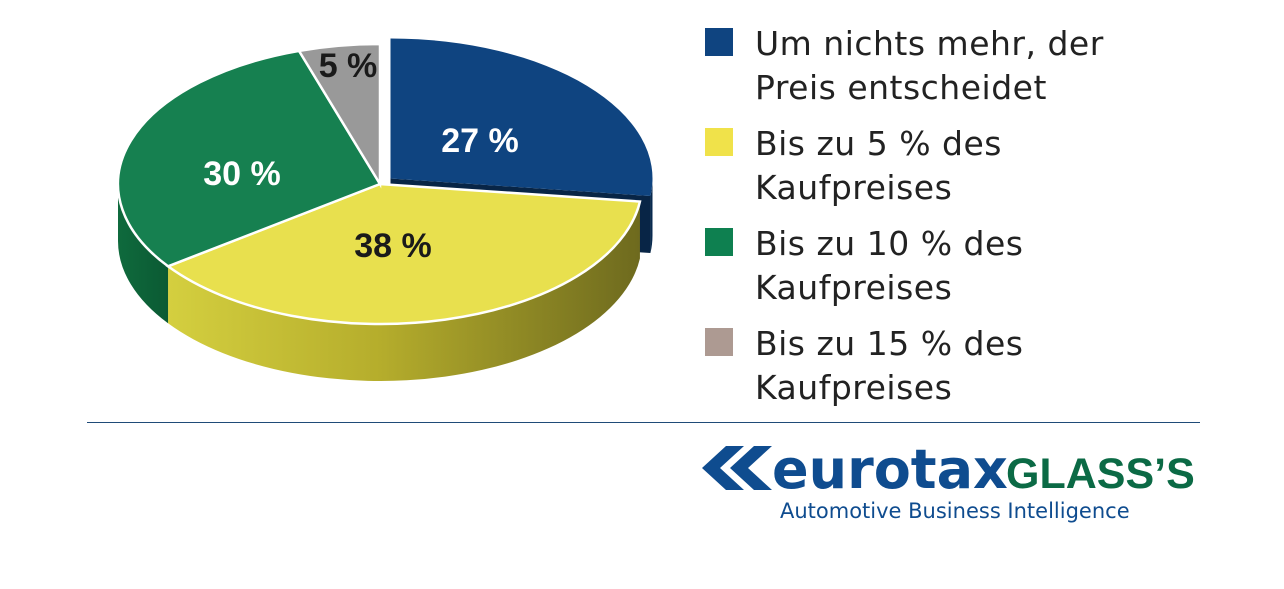 This screenshot has width=1284, height=589. What do you see at coordinates (242, 174) in the screenshot?
I see `pie-slice-label: 30 %` at bounding box center [242, 174].